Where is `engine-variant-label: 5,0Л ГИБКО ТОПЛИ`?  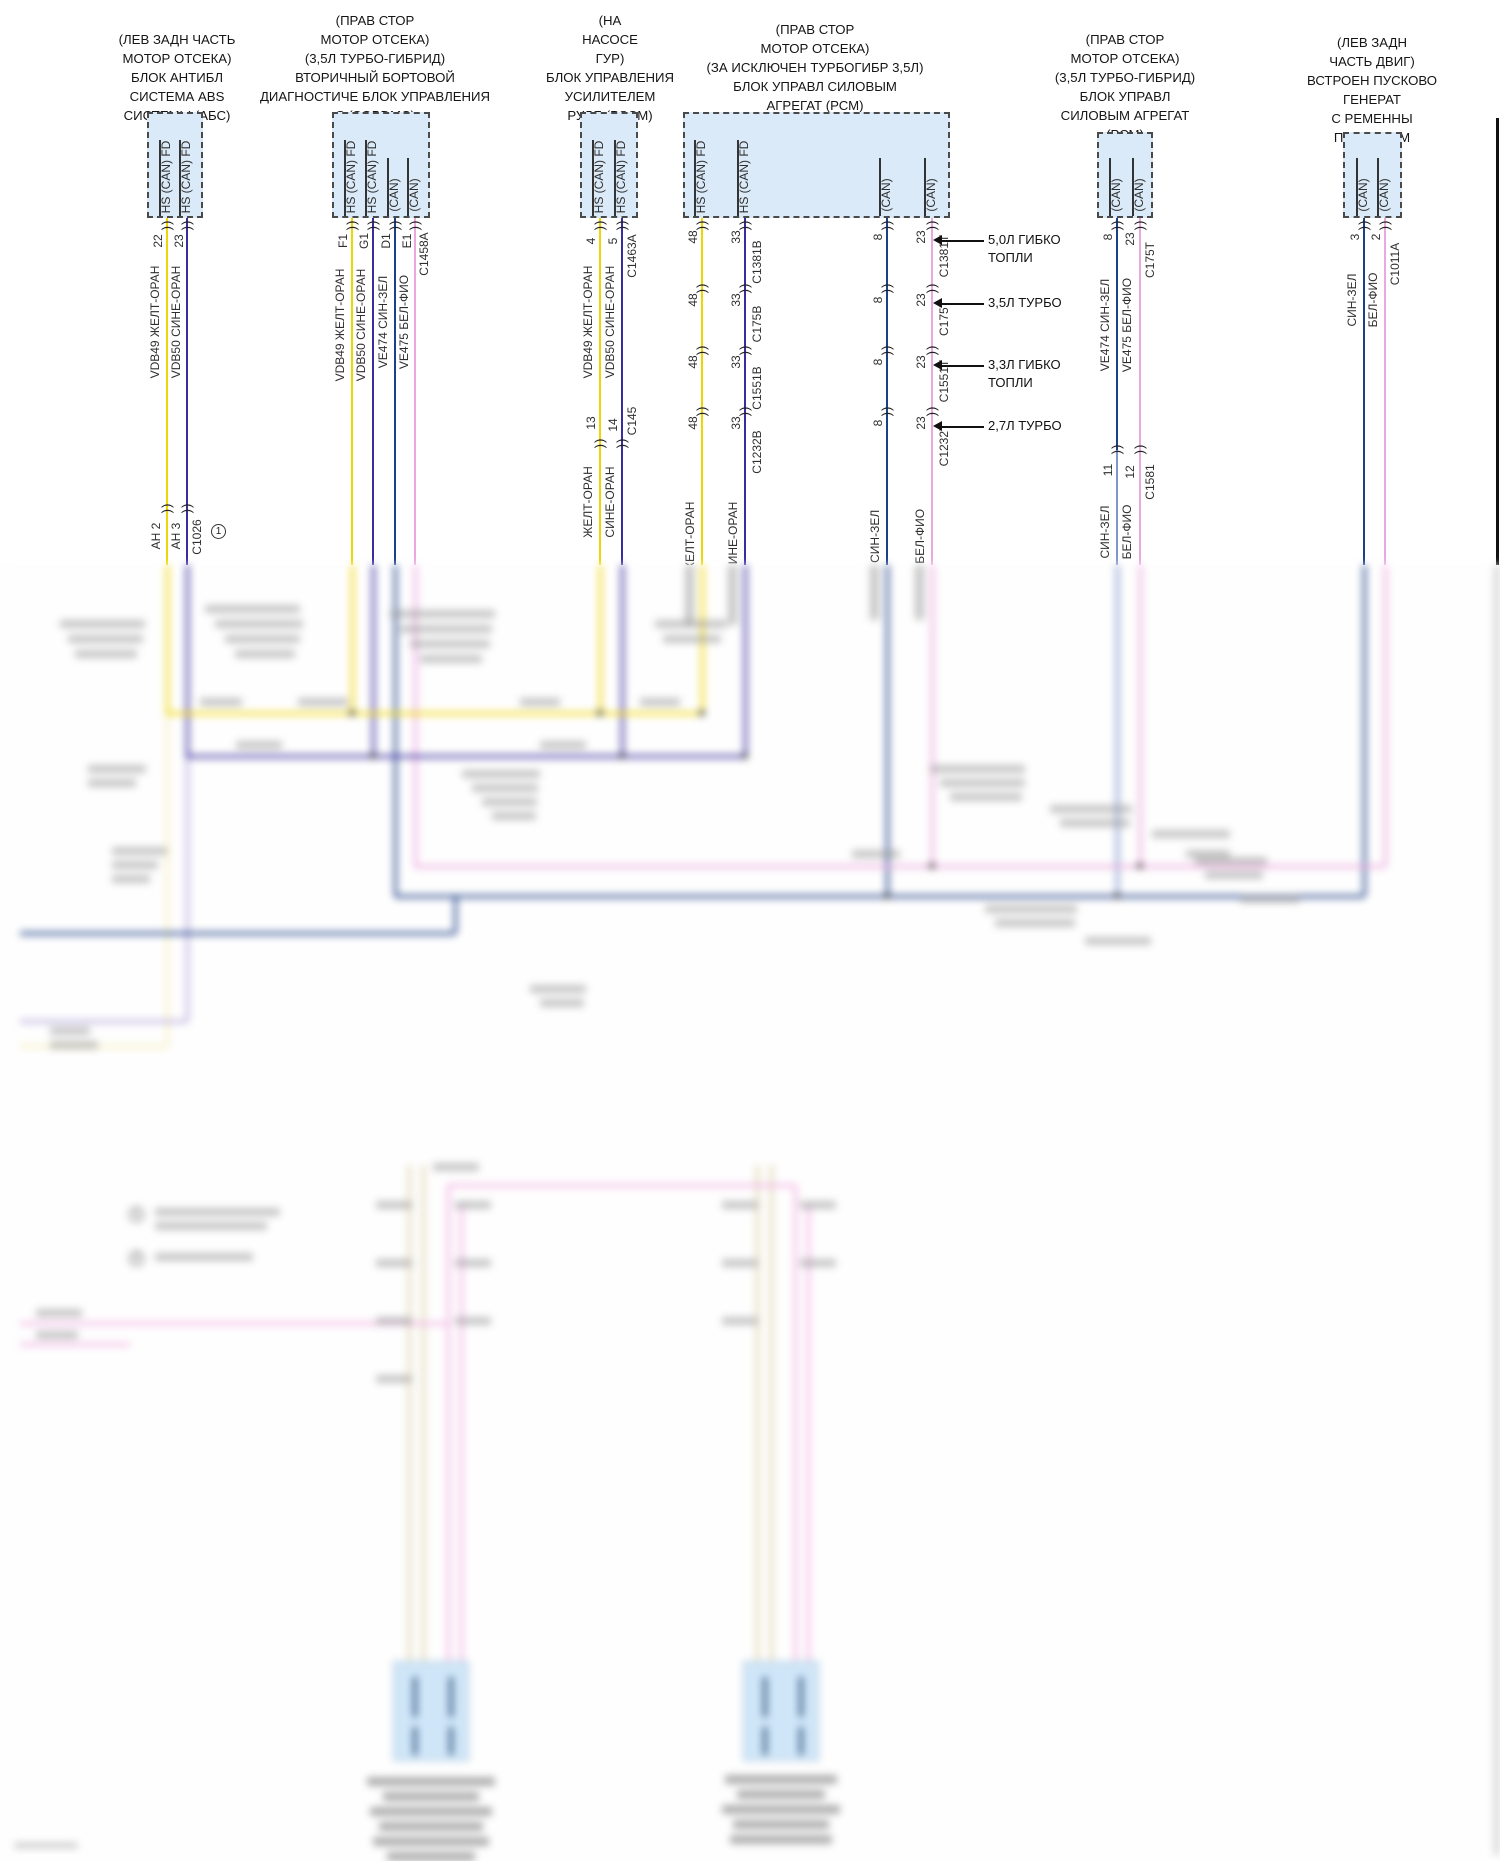
engine-variant-label: 5,0Л ГИБКО ТОПЛИ is located at coordinates (1024, 248).